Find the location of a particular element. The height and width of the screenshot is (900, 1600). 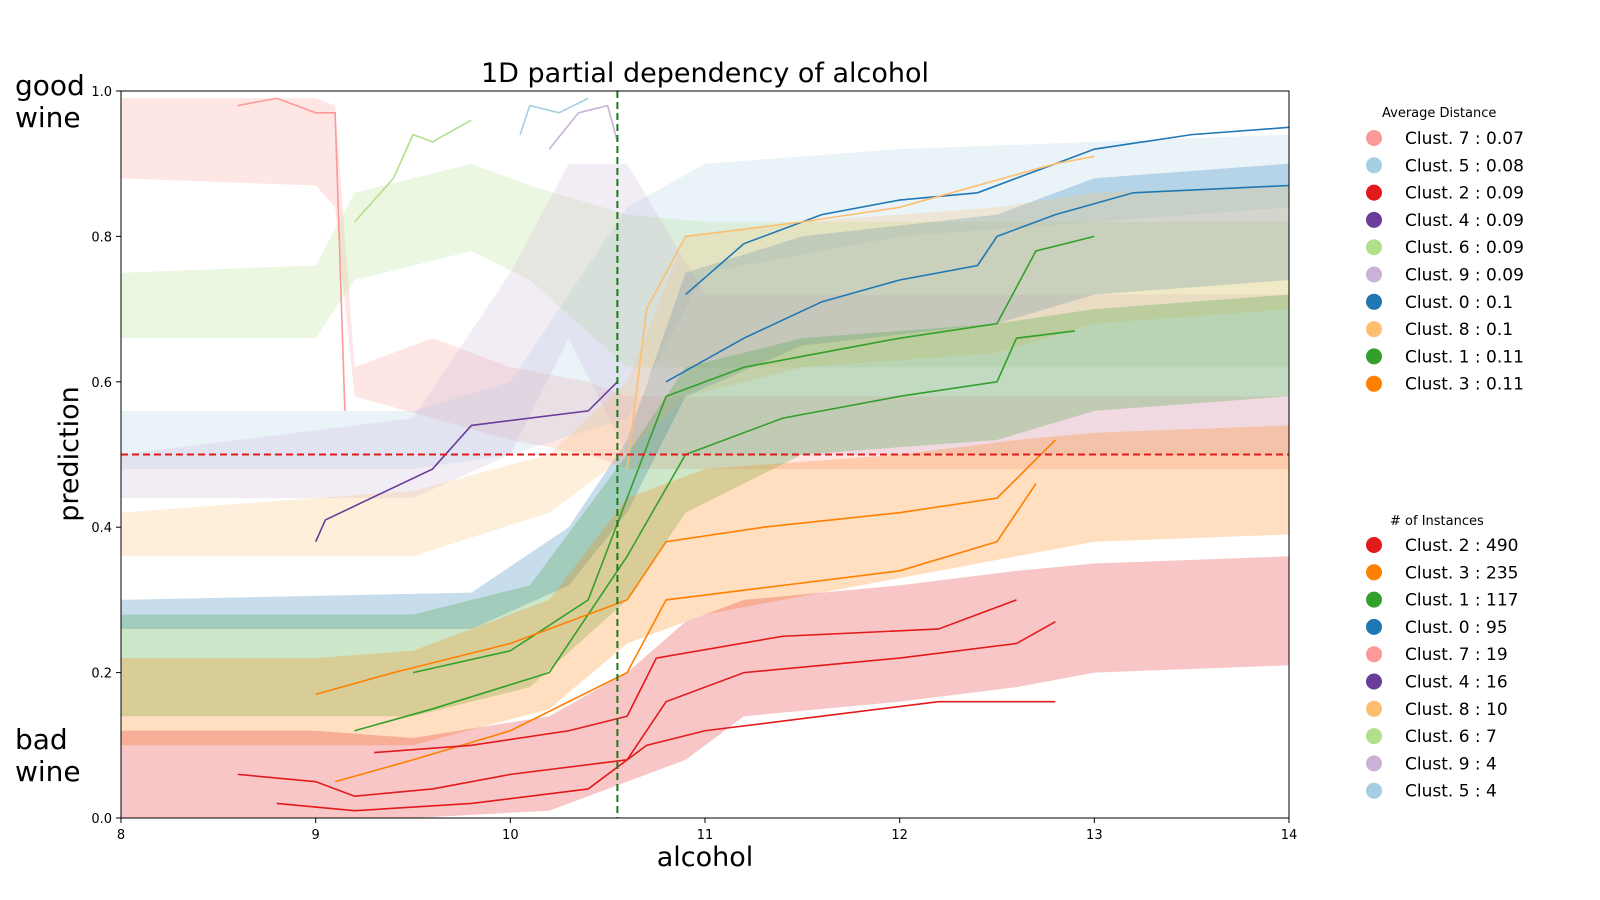

x-axis-label: alcohol is located at coordinates (705, 857).